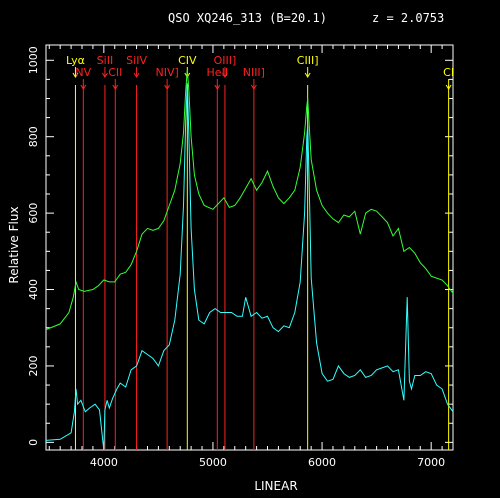 The image size is (500, 498). What do you see at coordinates (448, 72) in the screenshot?
I see `line-label: CI` at bounding box center [448, 72].